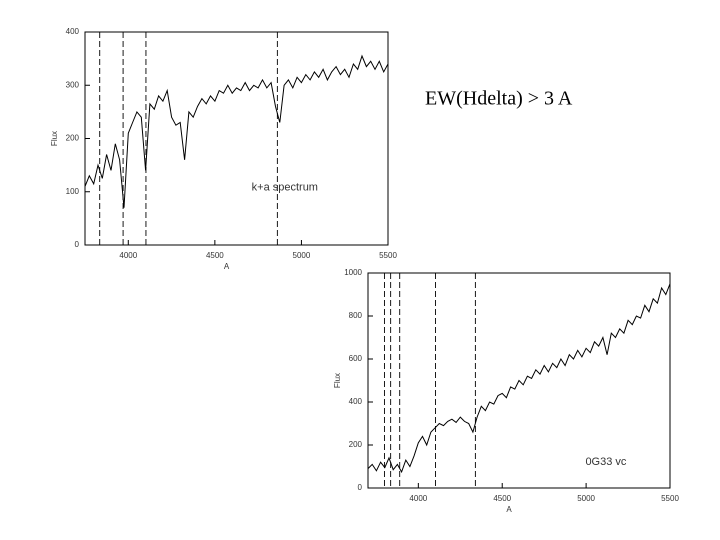 This screenshot has width=720, height=540. Describe the element at coordinates (353, 272) in the screenshot. I see `y-tick-label: 1000` at that location.